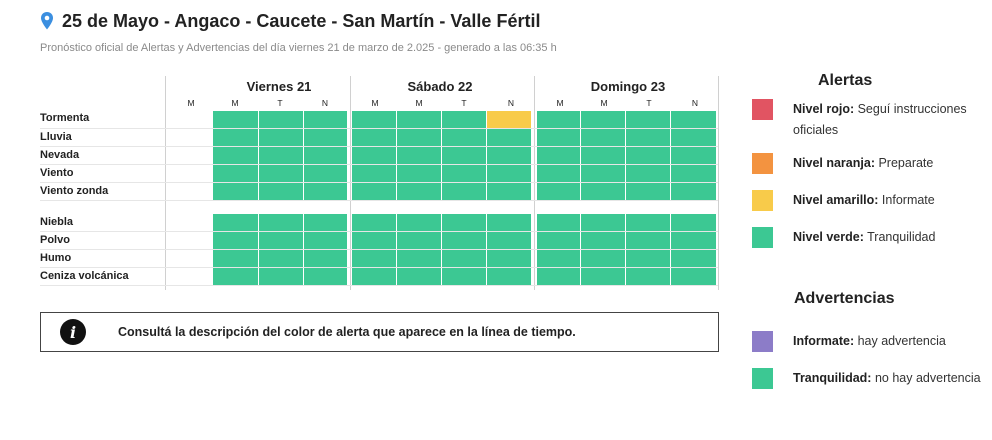 The width and height of the screenshot is (992, 440). I want to click on legend-item-nivel-verde: Nivel verde: Tranquilidad, so click(843, 237).